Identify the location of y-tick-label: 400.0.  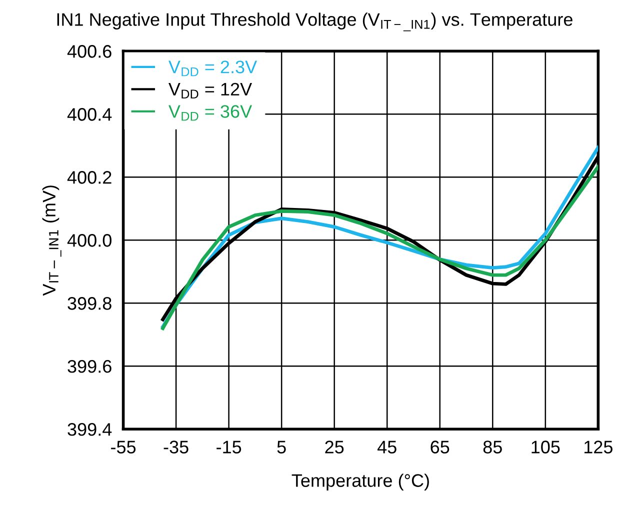
(89, 240).